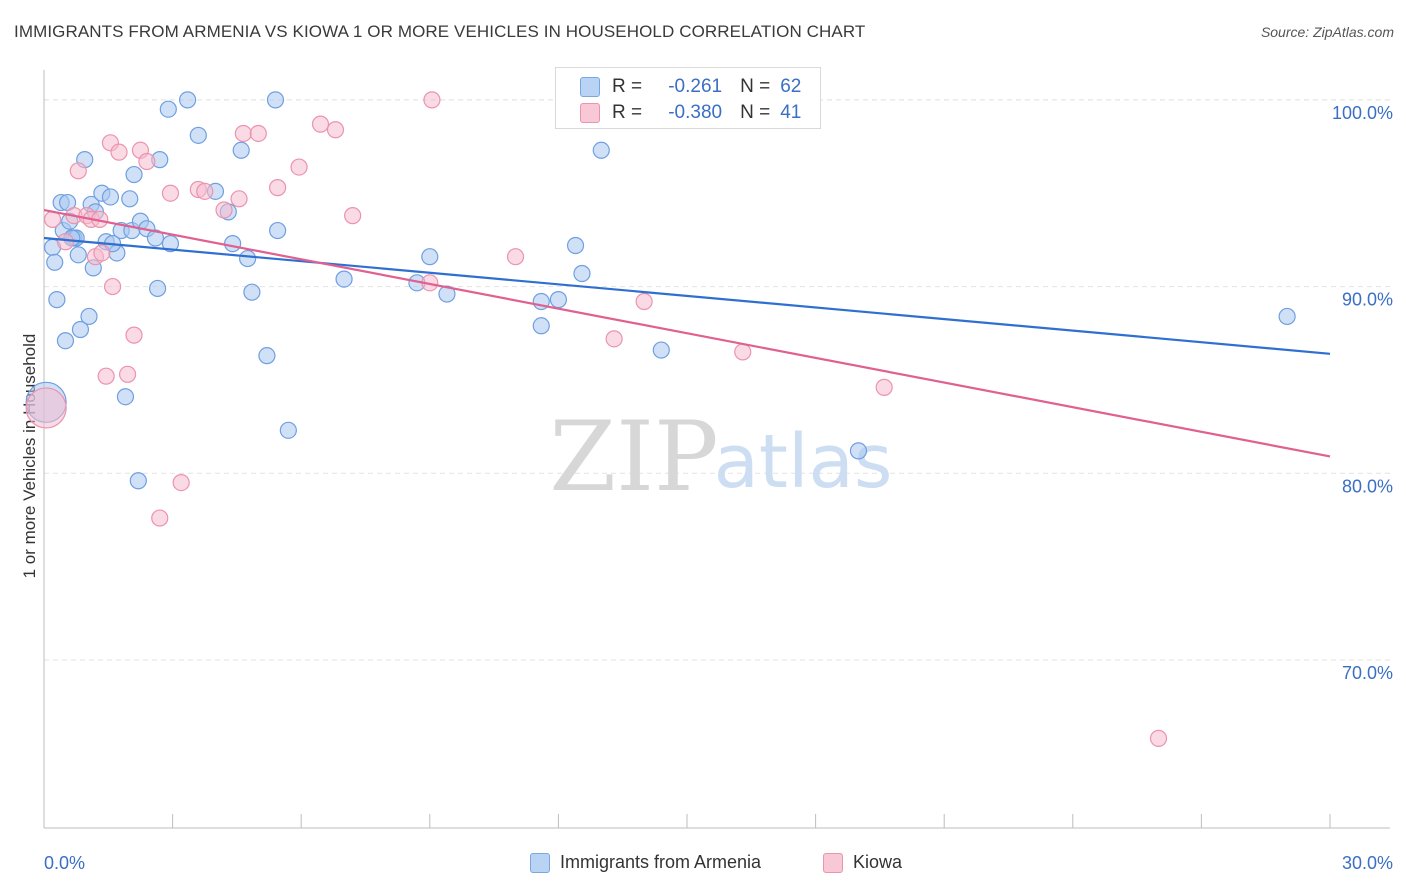  Describe the element at coordinates (791, 86) in the screenshot. I see `n-value-armenia: 62` at that location.